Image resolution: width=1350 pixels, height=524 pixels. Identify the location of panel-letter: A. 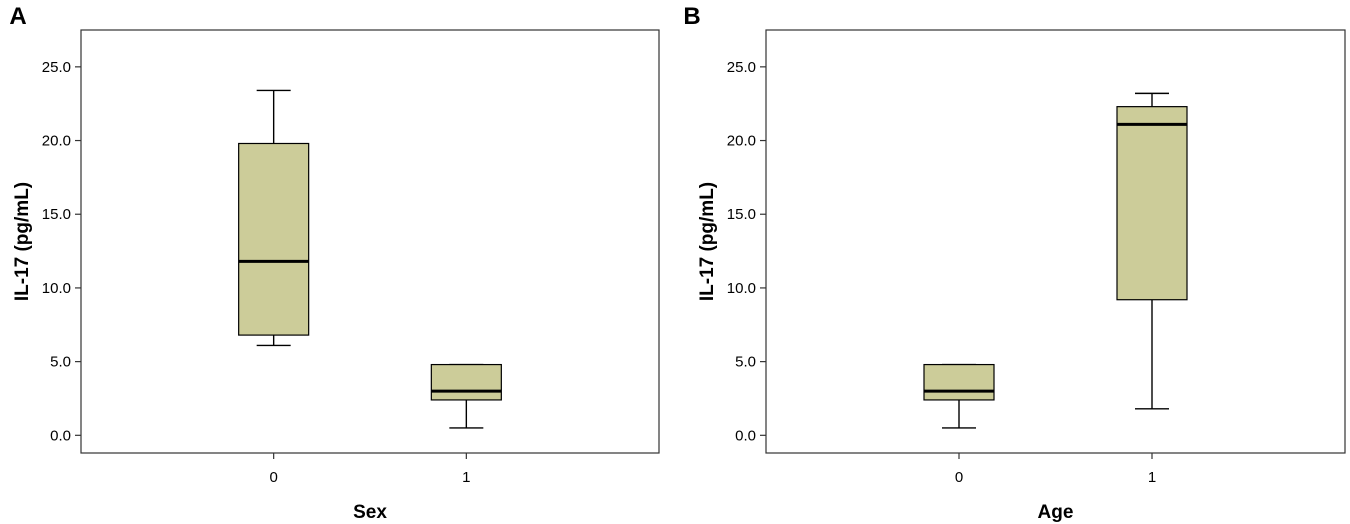
(17, 16).